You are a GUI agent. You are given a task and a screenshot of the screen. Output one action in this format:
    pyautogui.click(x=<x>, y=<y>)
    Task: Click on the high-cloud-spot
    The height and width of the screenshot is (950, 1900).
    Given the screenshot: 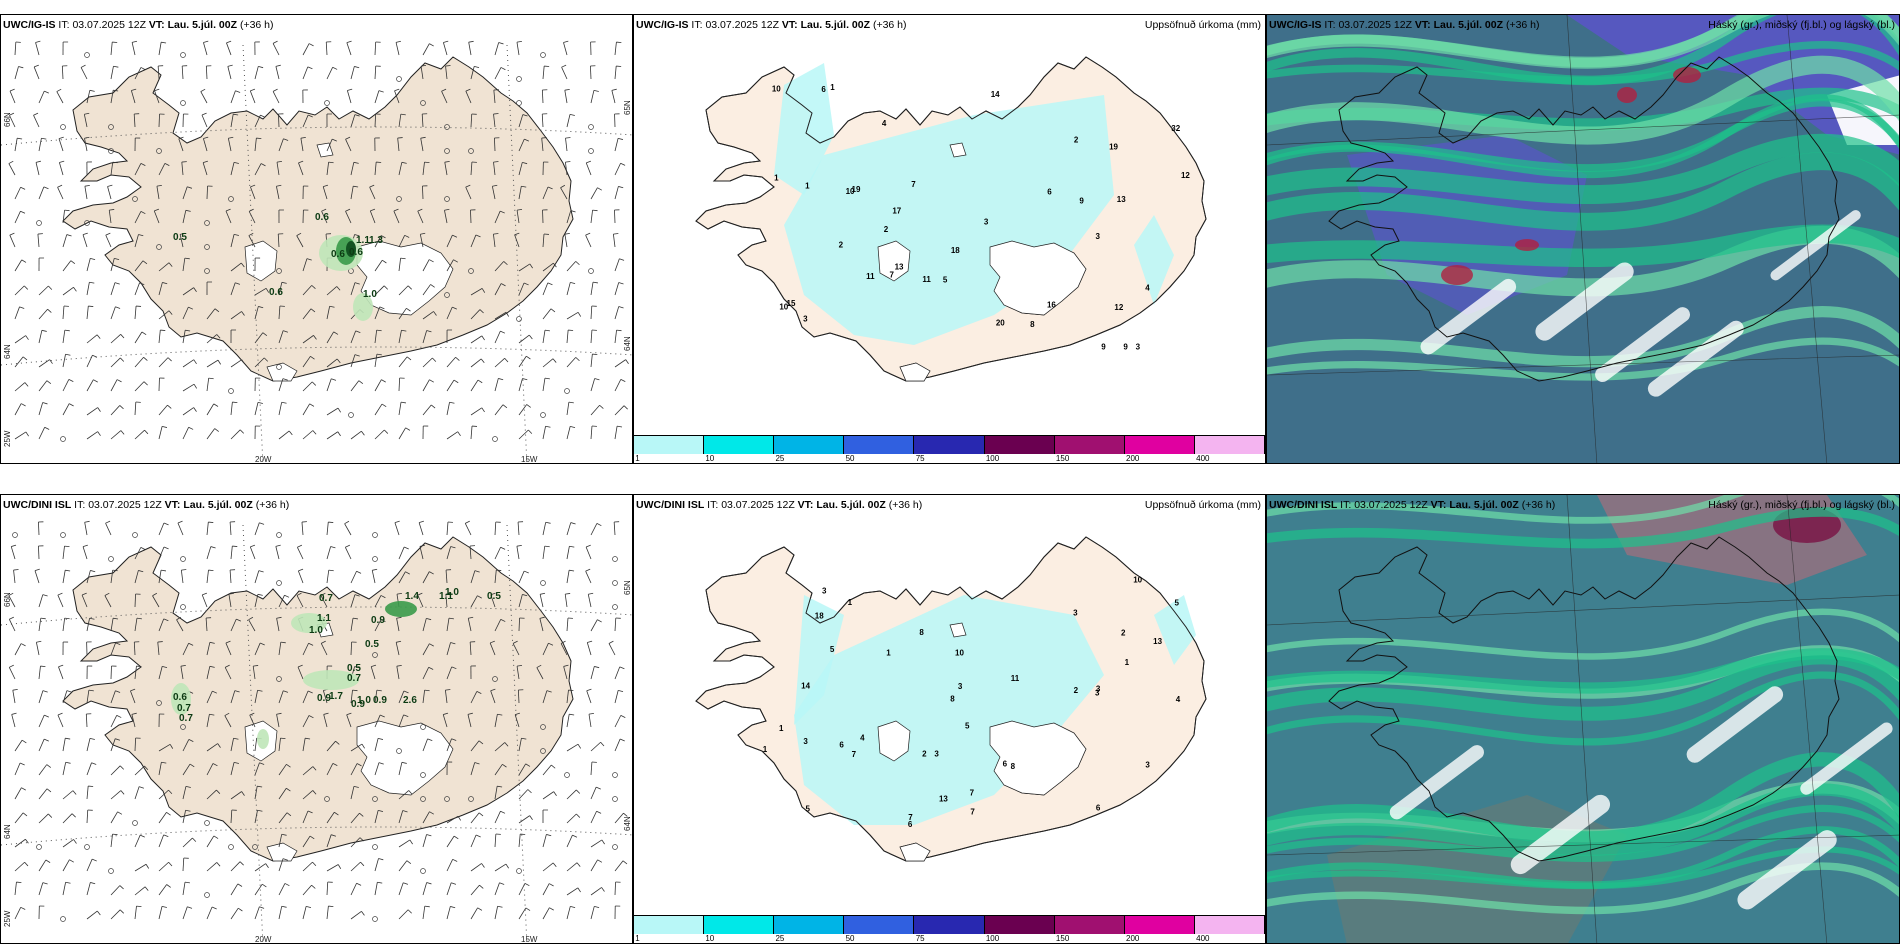 What is the action you would take?
    pyautogui.click(x=1687, y=75)
    